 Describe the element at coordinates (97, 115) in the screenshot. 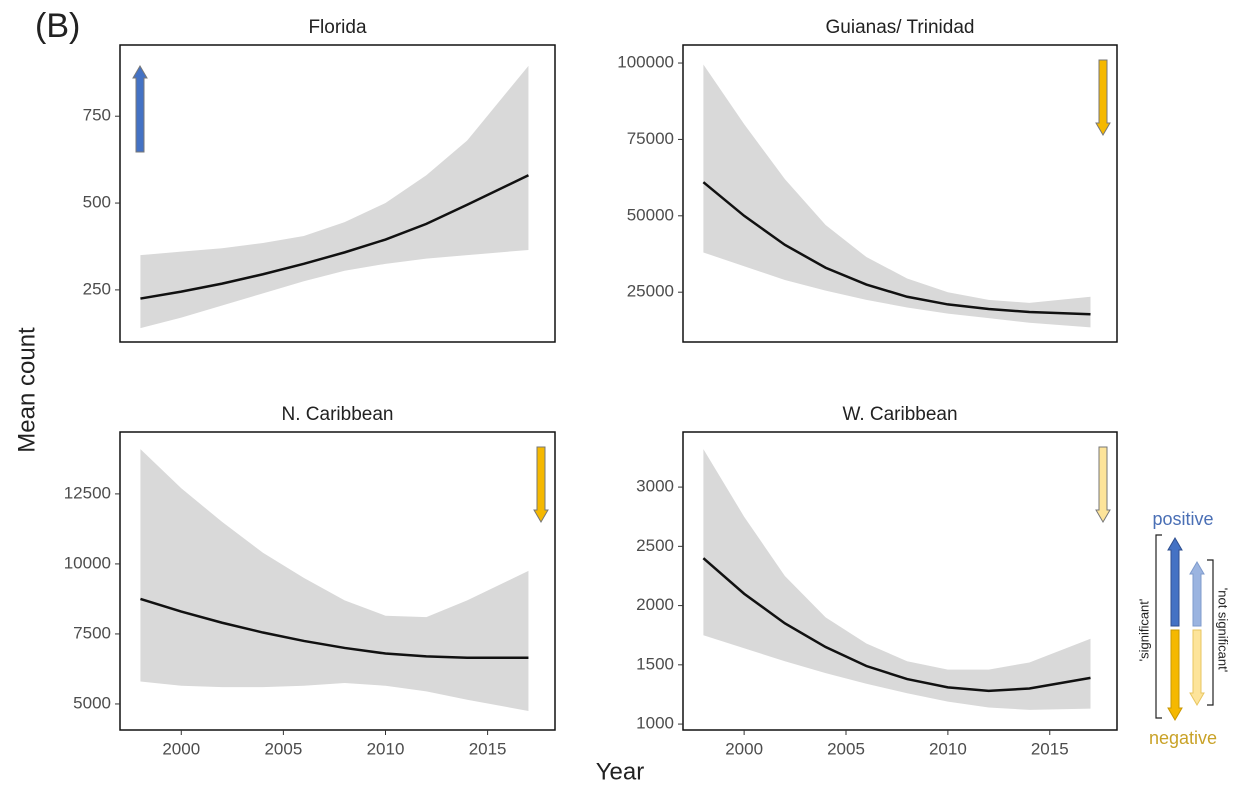

I see `y-tick-label: 750` at that location.